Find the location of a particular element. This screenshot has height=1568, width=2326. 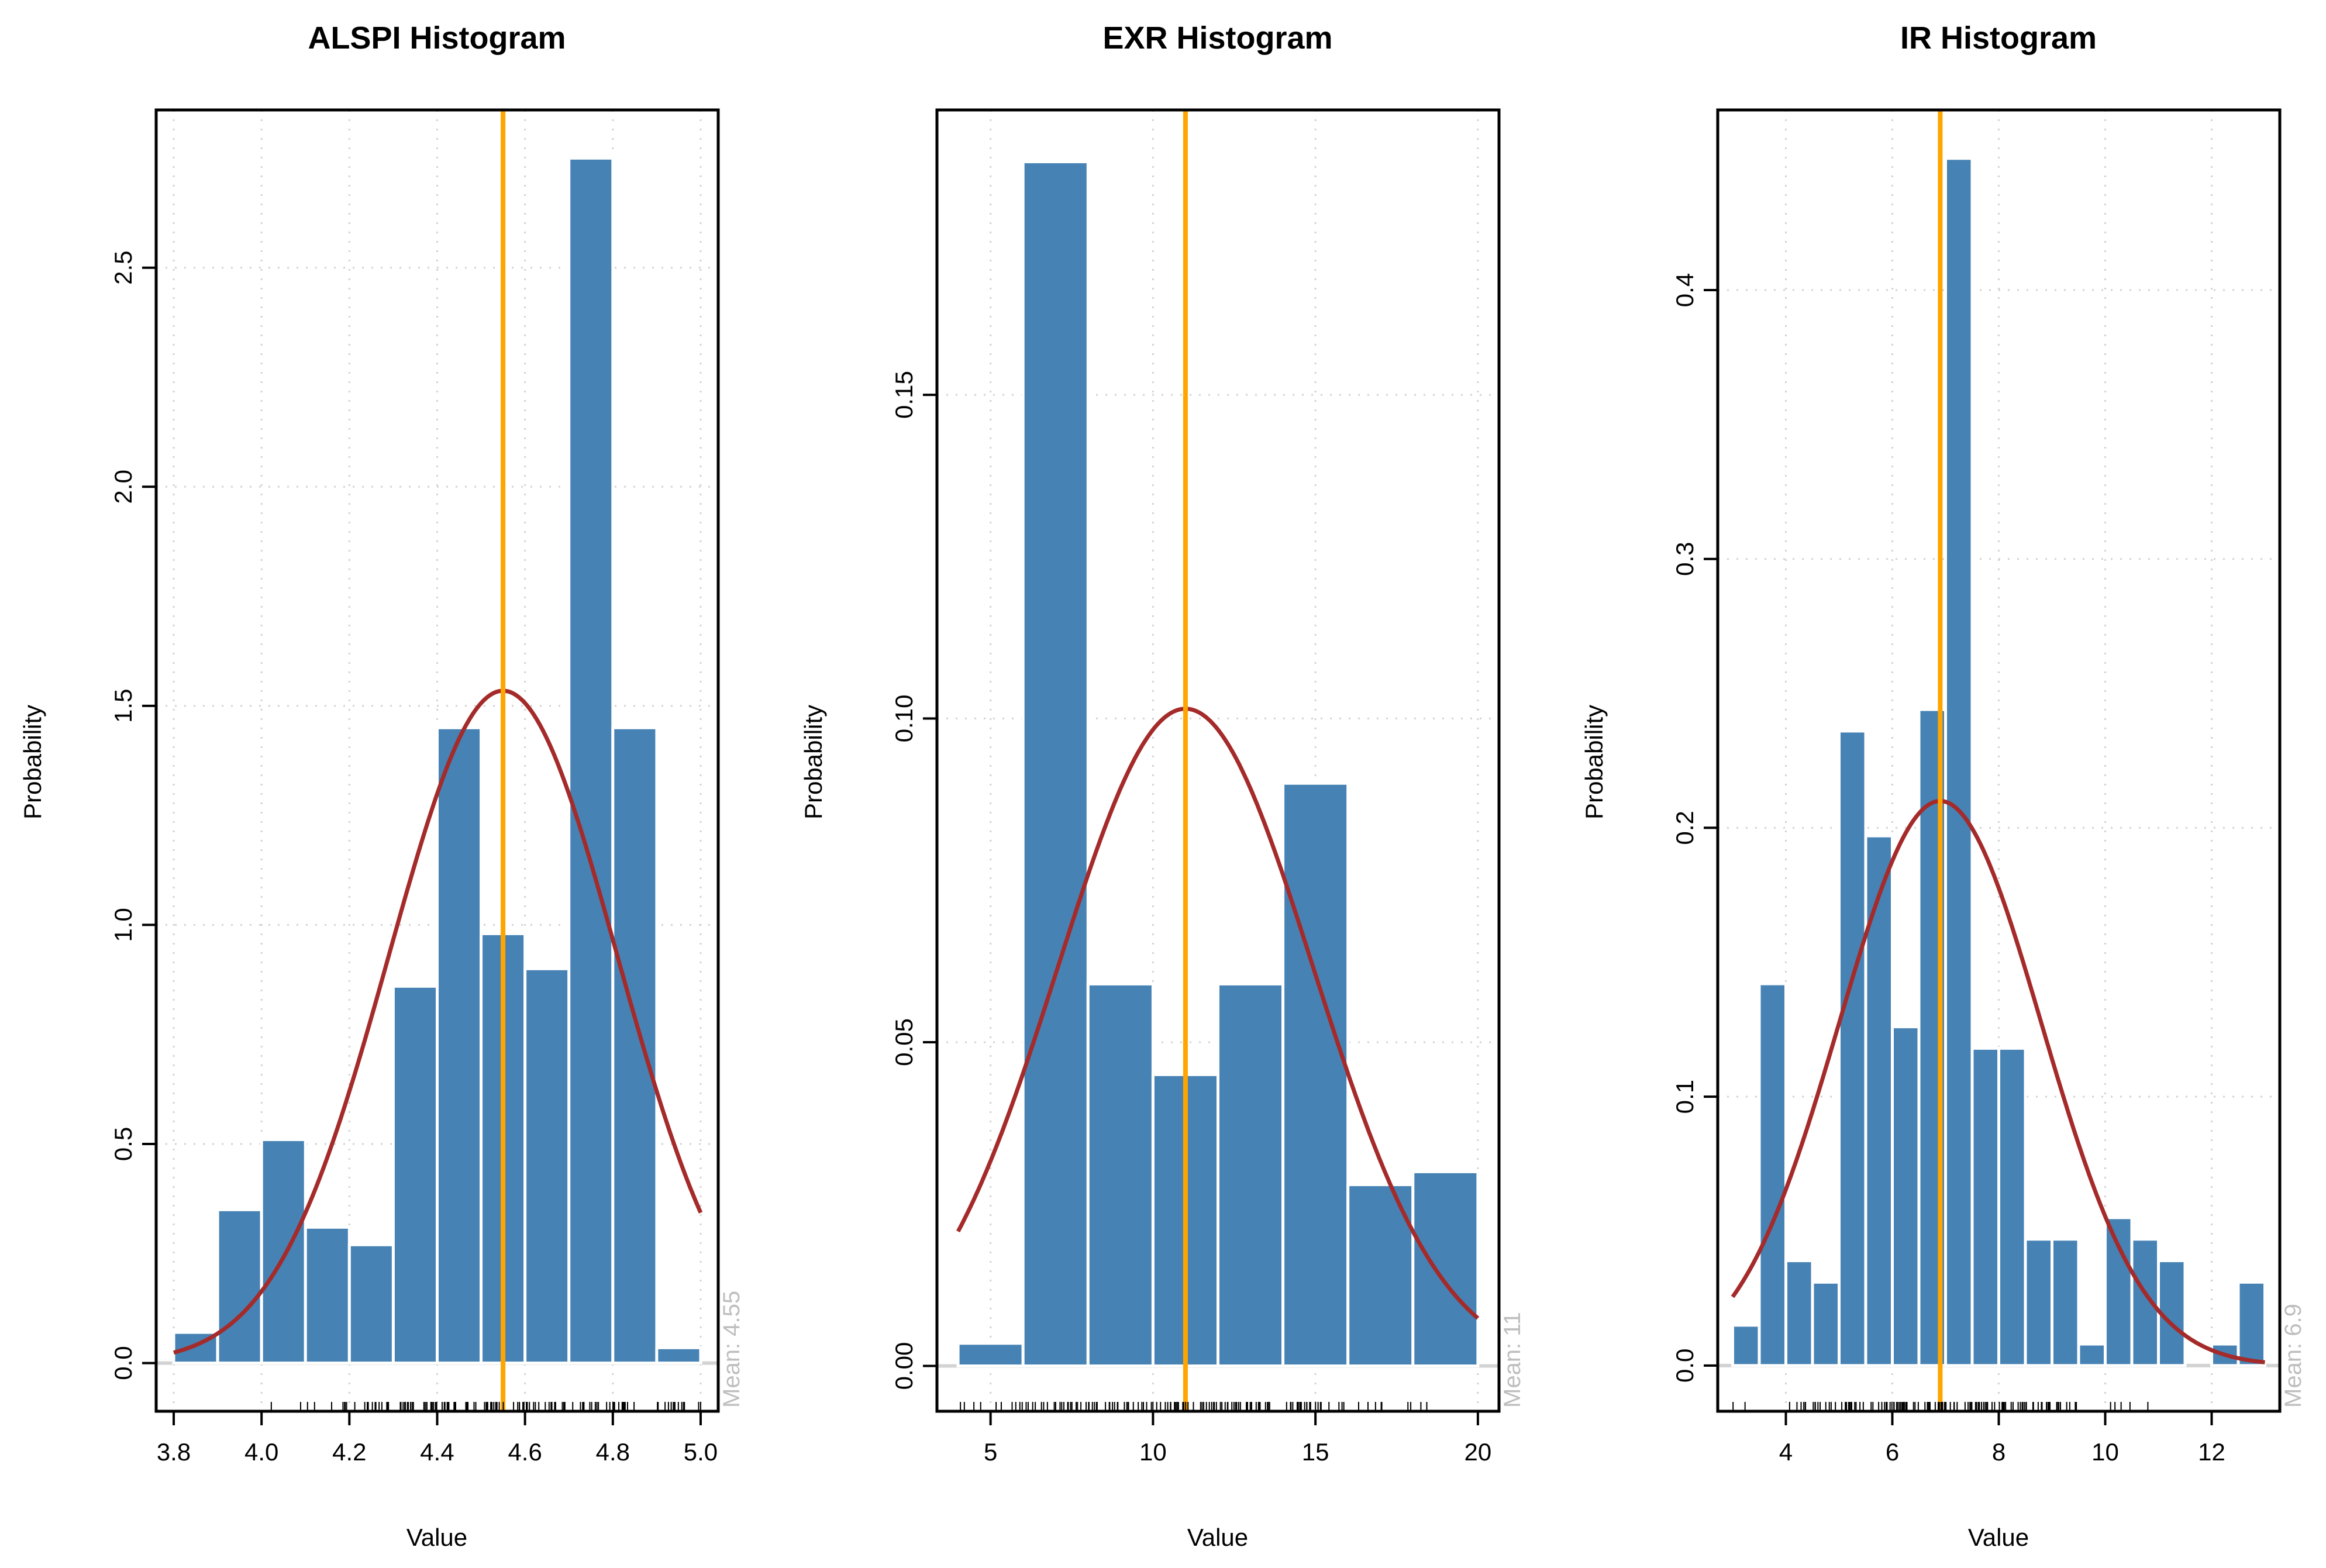

y-tick-label: 0.2 is located at coordinates (1684, 828).